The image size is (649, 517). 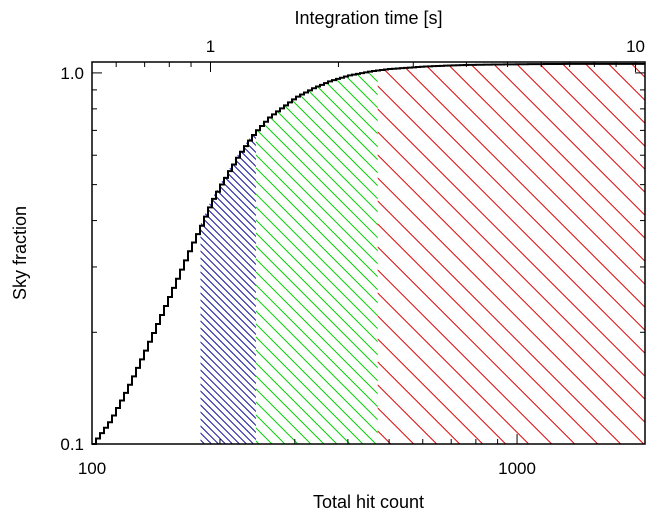 I want to click on x-axis-label: Total hit count, so click(x=368, y=502).